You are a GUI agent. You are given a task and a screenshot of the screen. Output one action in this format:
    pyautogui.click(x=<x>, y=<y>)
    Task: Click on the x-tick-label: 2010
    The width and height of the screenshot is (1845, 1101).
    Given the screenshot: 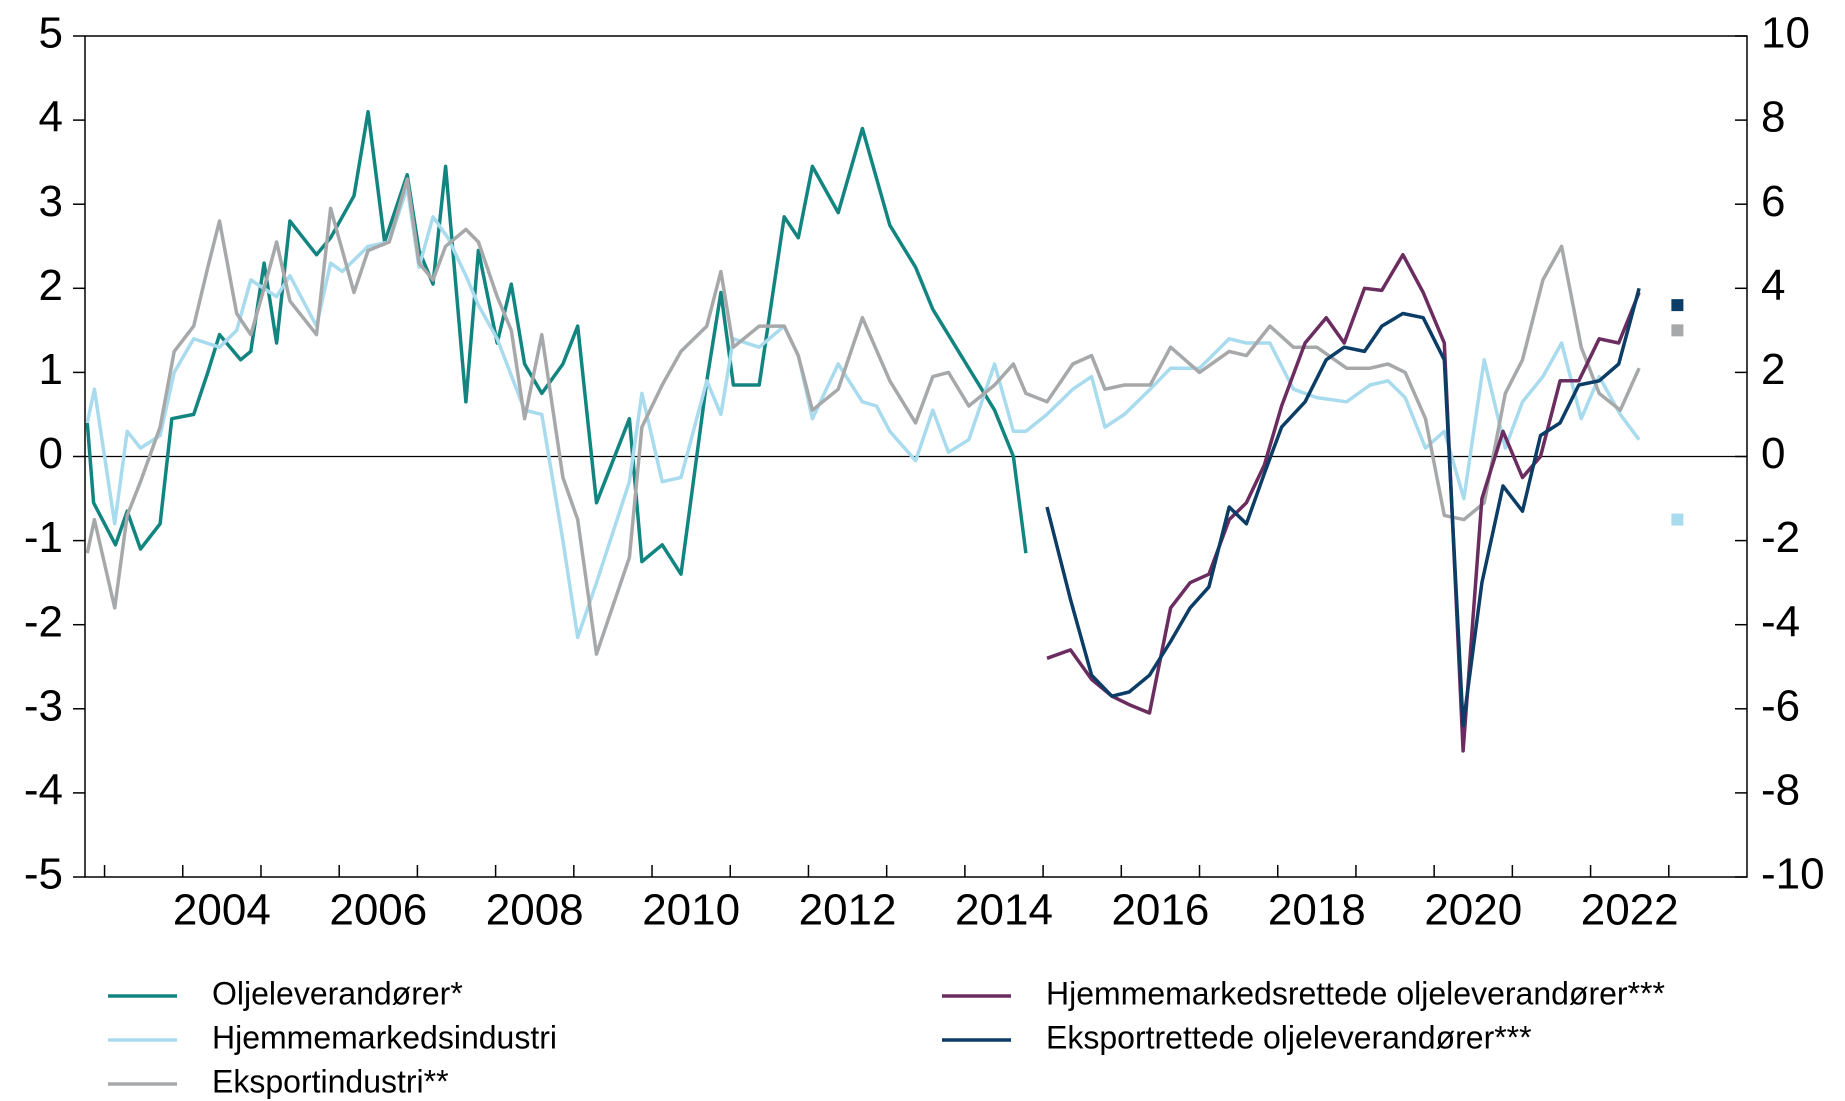 What is the action you would take?
    pyautogui.click(x=691, y=910)
    